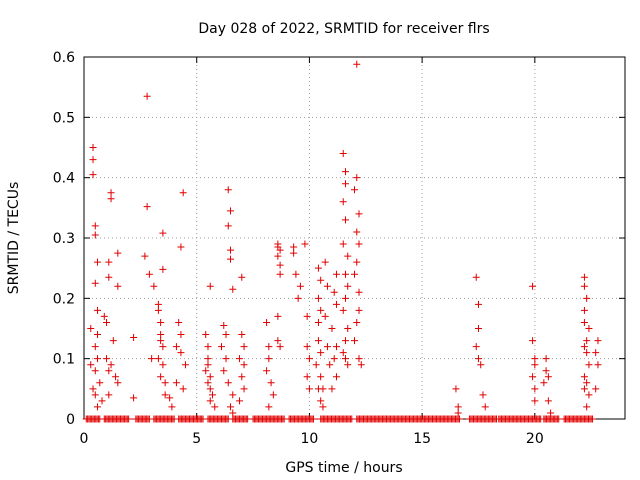 This screenshot has width=640, height=480. Describe the element at coordinates (64, 299) in the screenshot. I see `y-tick-label: 0.2` at that location.